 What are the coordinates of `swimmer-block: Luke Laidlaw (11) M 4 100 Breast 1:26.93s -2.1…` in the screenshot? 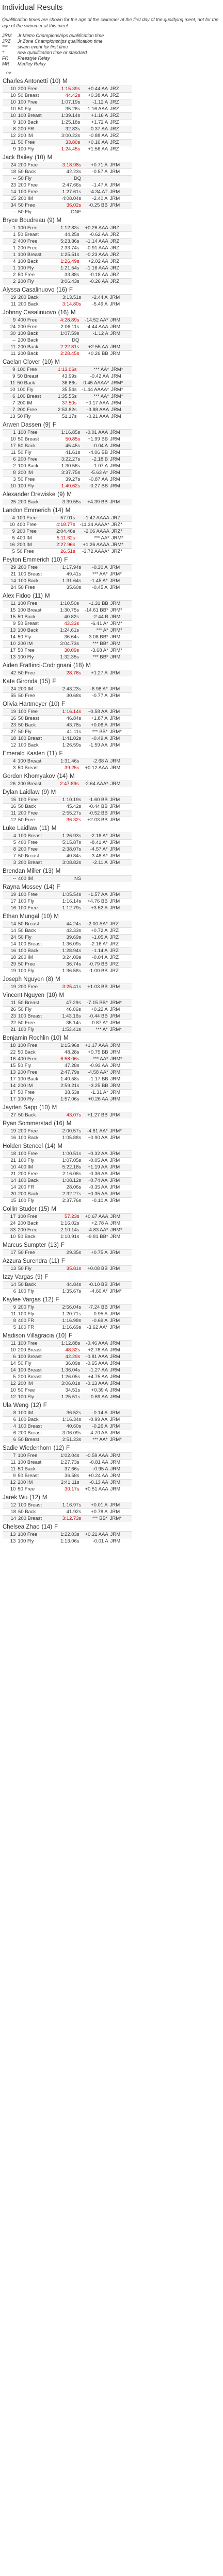 It's located at (111, 845).